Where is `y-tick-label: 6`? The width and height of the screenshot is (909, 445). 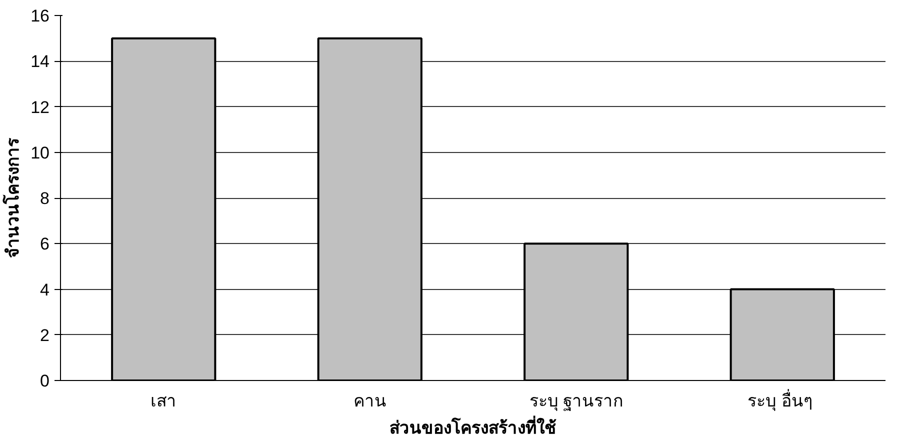
y-tick-label: 6 is located at coordinates (45, 244).